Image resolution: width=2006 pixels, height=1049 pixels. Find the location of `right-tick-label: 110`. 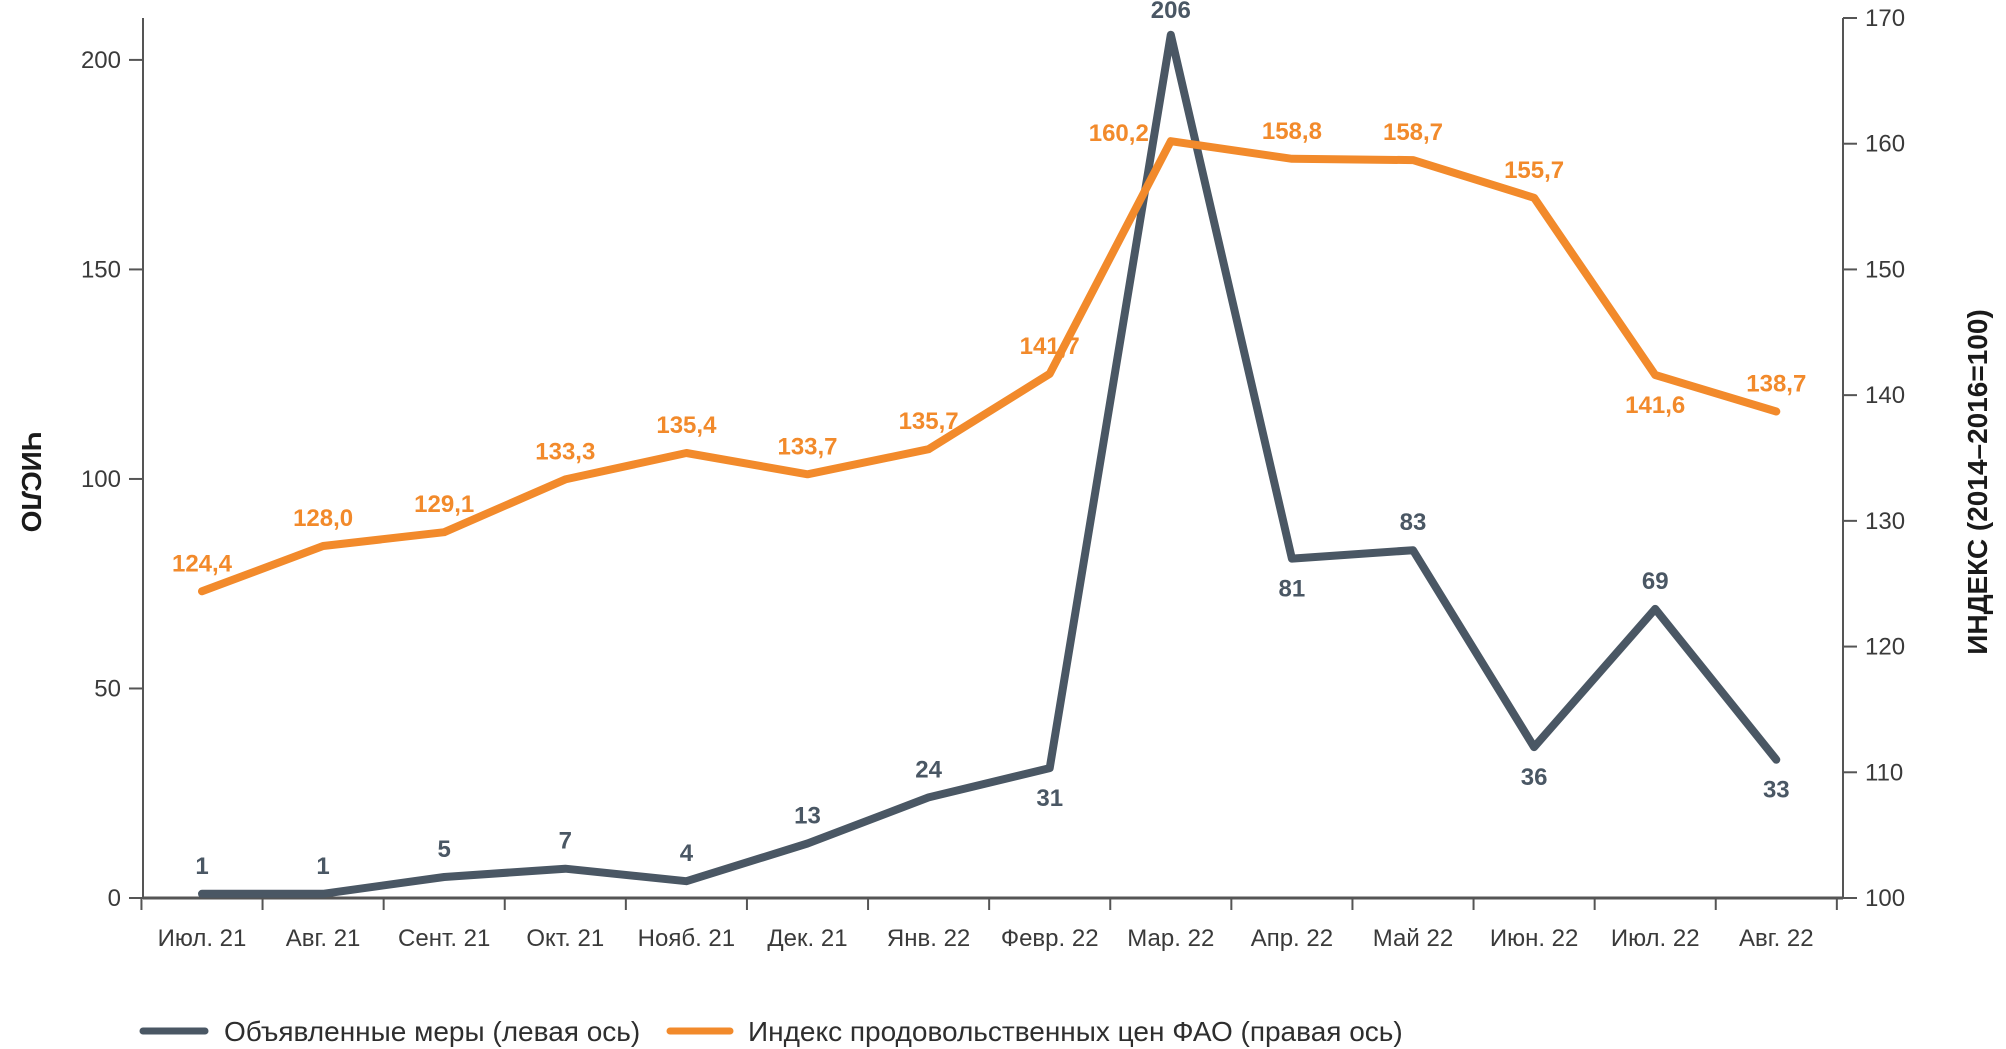

right-tick-label: 110 is located at coordinates (1884, 772).